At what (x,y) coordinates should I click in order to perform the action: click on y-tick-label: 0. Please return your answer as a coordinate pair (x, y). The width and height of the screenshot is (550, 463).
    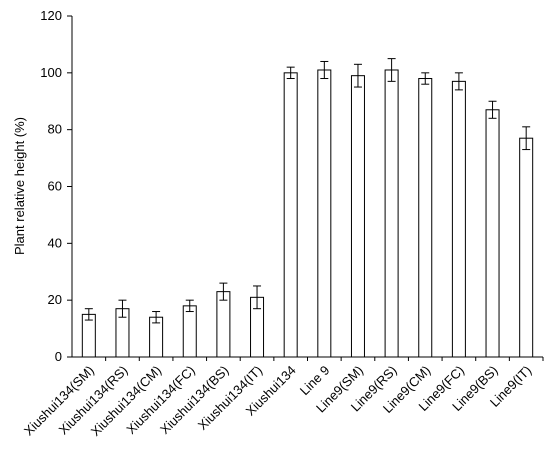
    Looking at the image, I should click on (58, 356).